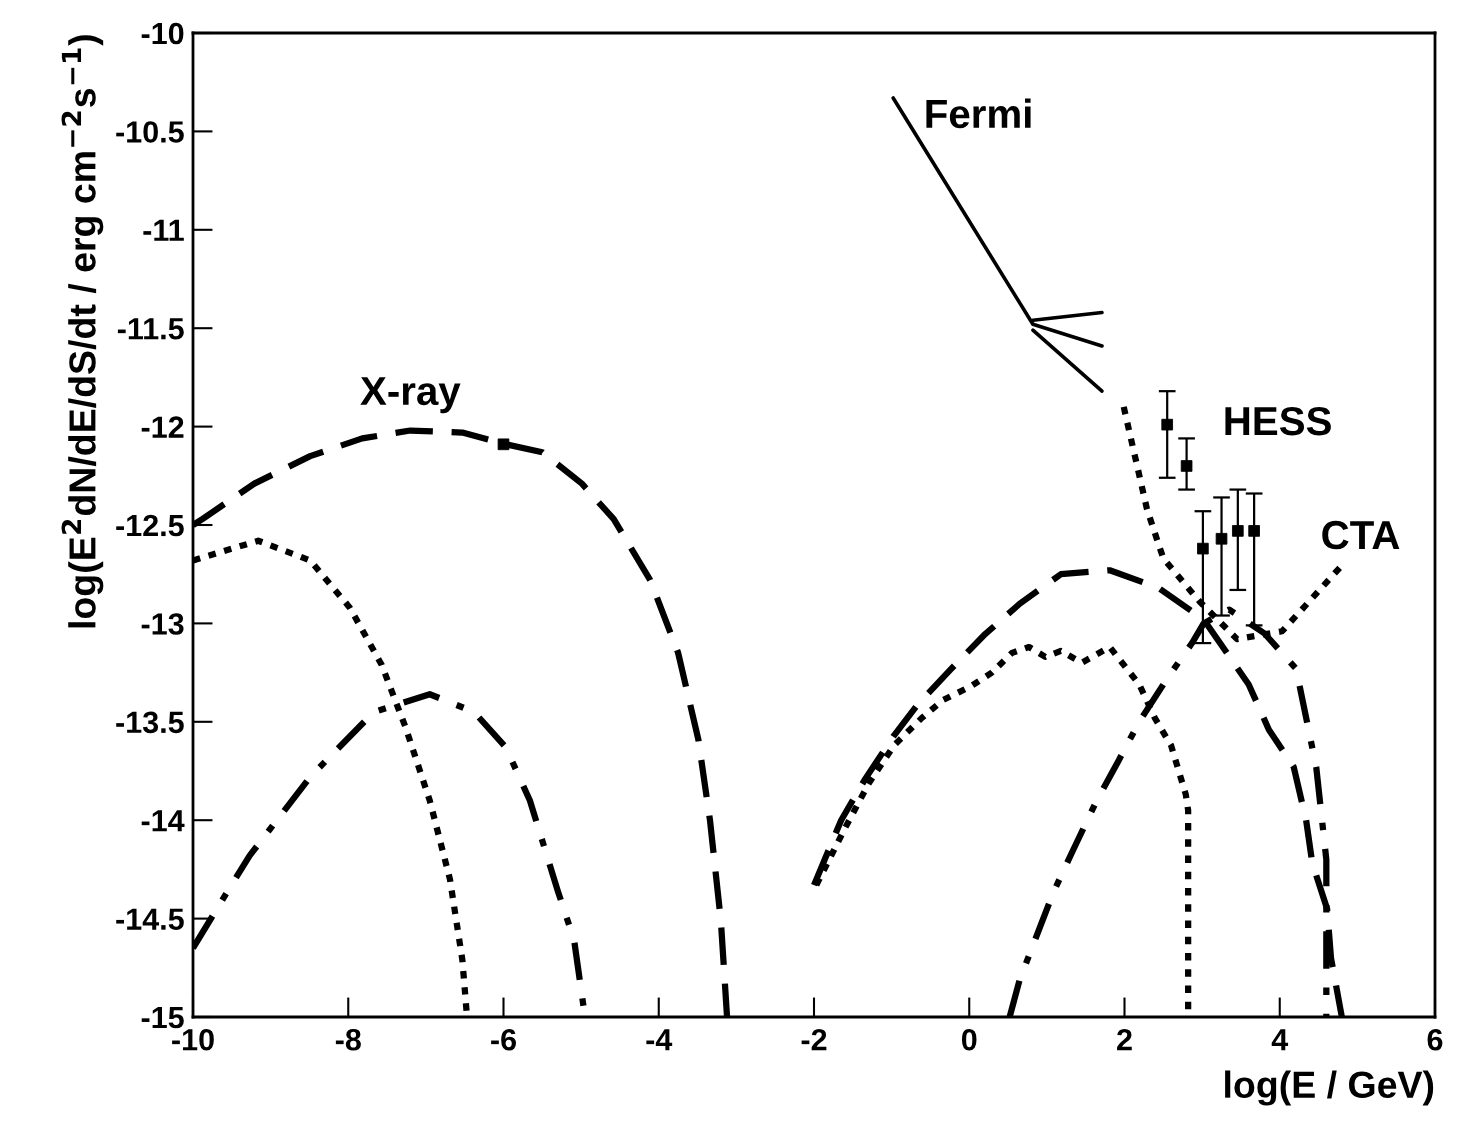 The height and width of the screenshot is (1132, 1461). What do you see at coordinates (150, 329) in the screenshot?
I see `y-tick-label: -11.5` at bounding box center [150, 329].